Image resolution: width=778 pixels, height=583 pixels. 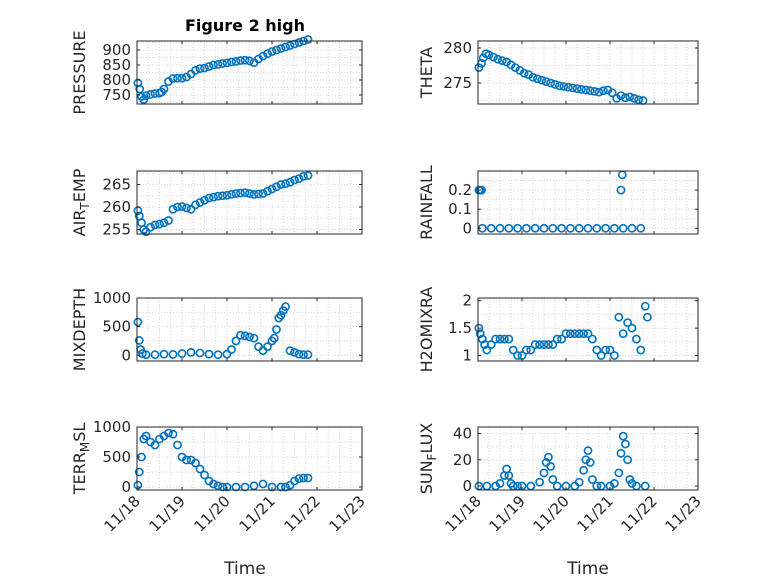 I want to click on series-terr-msl, so click(x=223, y=460).